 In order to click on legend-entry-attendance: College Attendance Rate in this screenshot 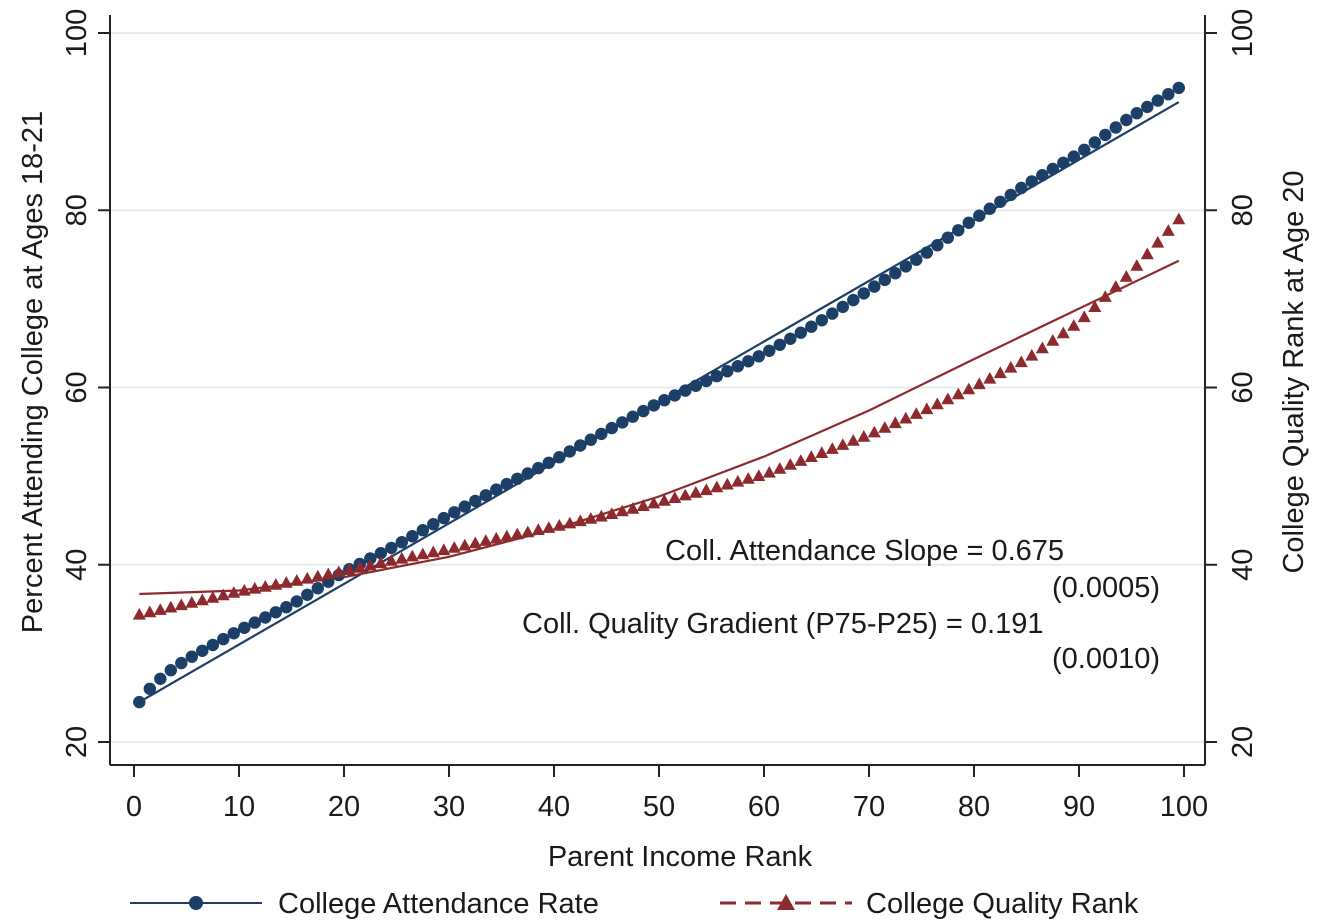, I will do `click(364, 904)`.